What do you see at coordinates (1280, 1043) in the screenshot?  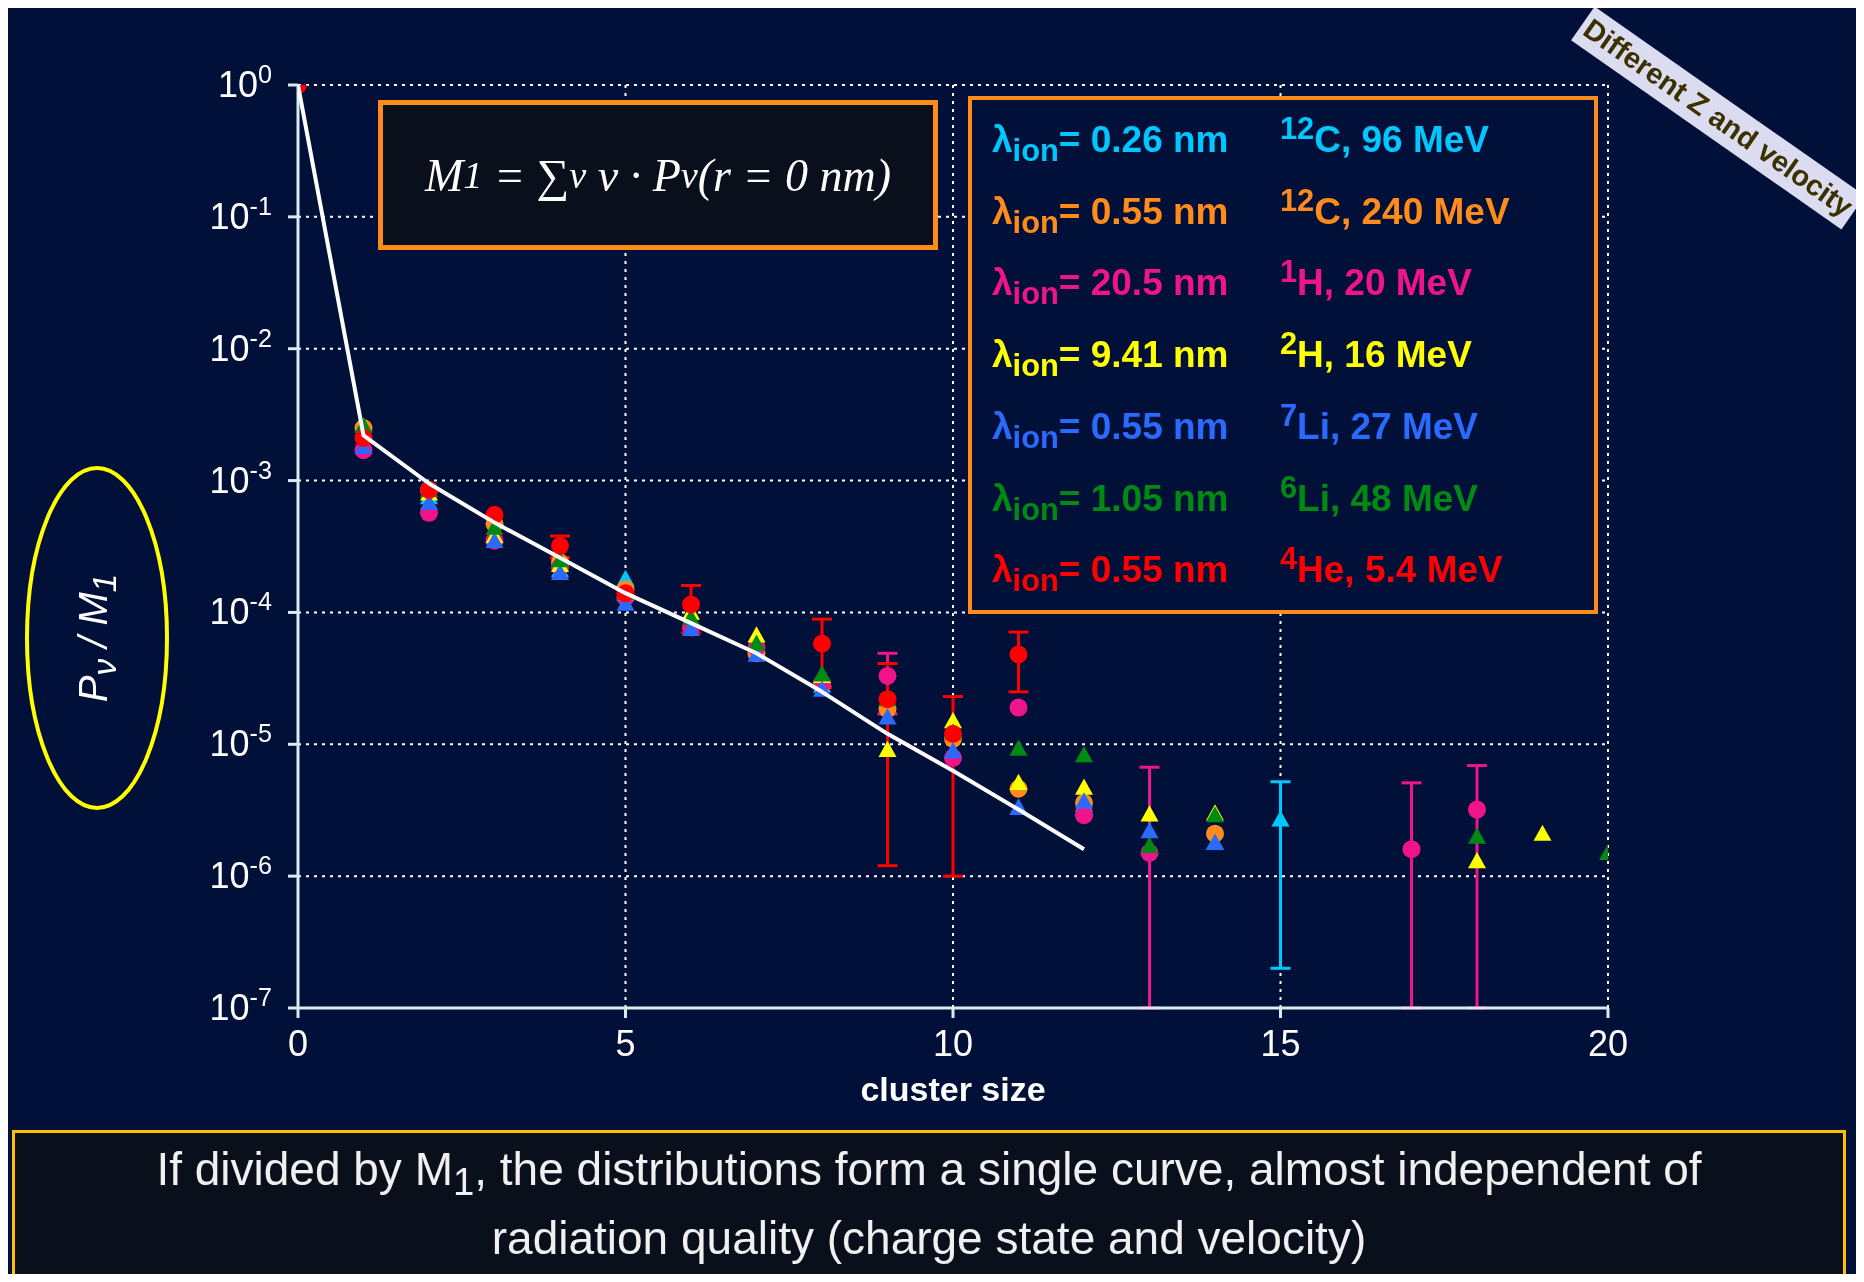 I see `x-tick-label: 15` at bounding box center [1280, 1043].